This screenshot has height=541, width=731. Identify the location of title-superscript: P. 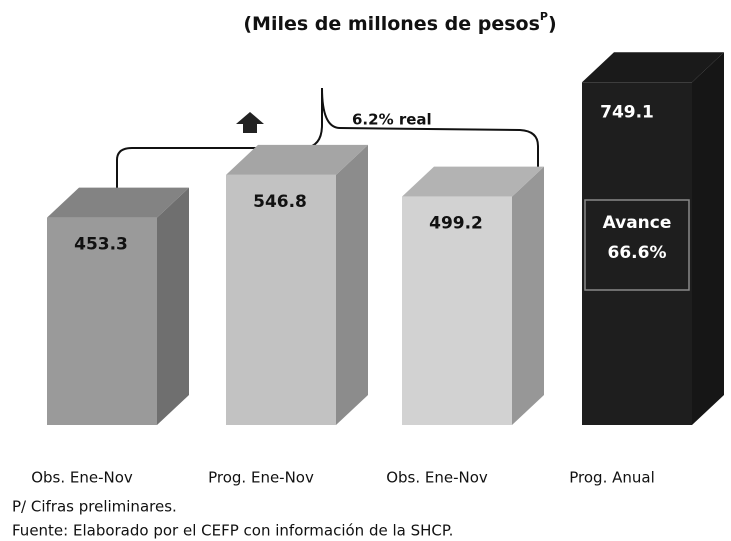
(544, 16).